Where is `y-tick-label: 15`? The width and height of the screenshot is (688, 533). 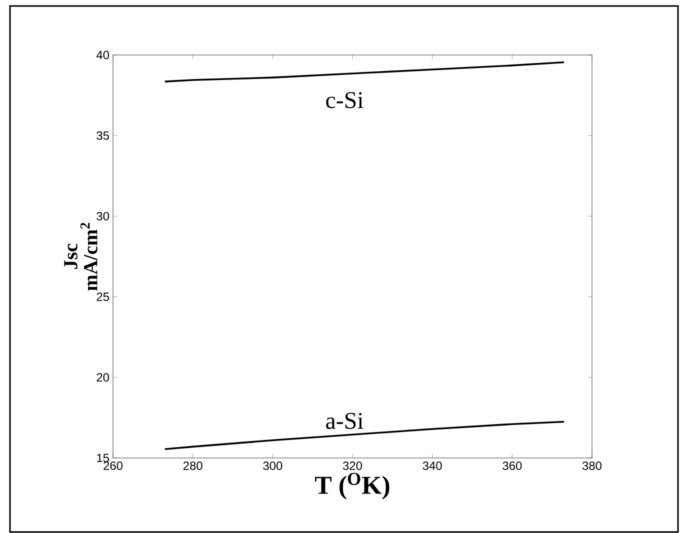 y-tick-label: 15 is located at coordinates (103, 458).